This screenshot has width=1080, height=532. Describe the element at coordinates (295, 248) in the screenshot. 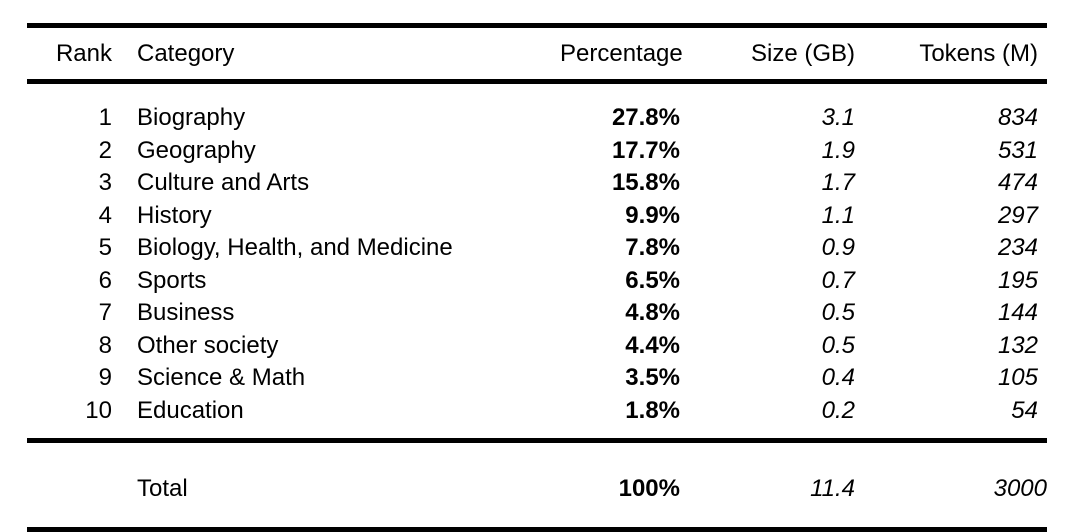

I see `category-cell: Biology, Health, and Medicine` at that location.